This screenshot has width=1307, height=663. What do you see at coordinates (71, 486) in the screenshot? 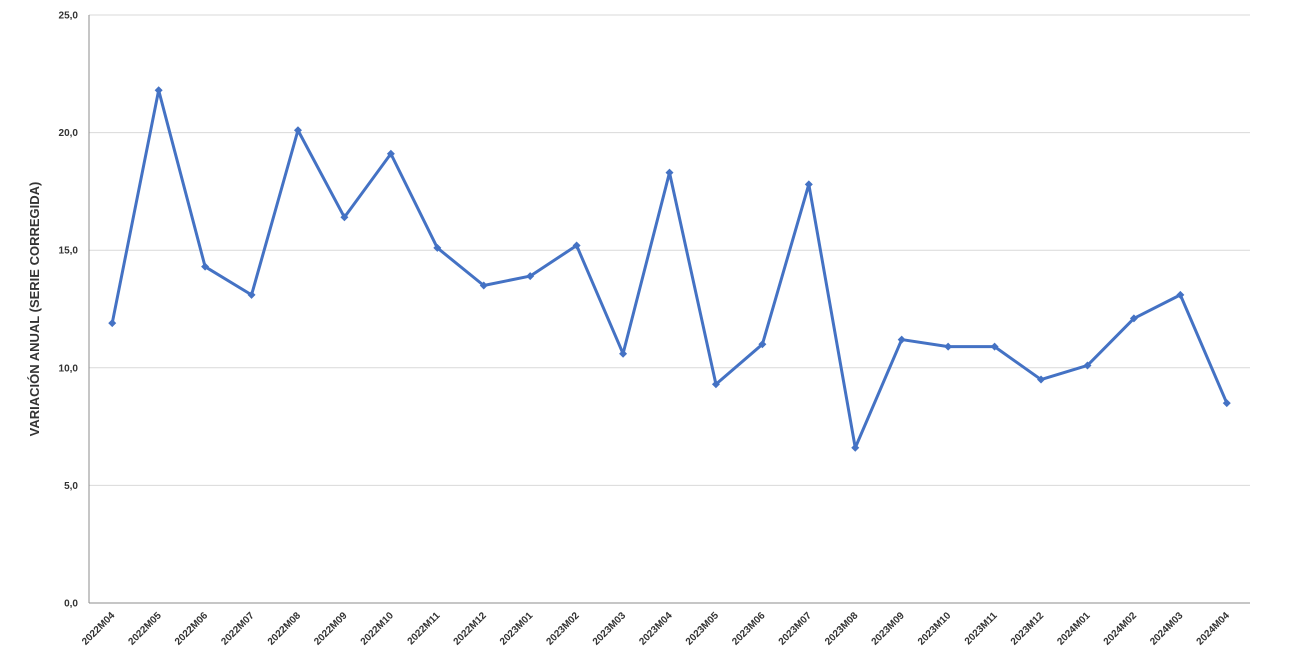
I see `y-tick-label: 5,0` at bounding box center [71, 486].